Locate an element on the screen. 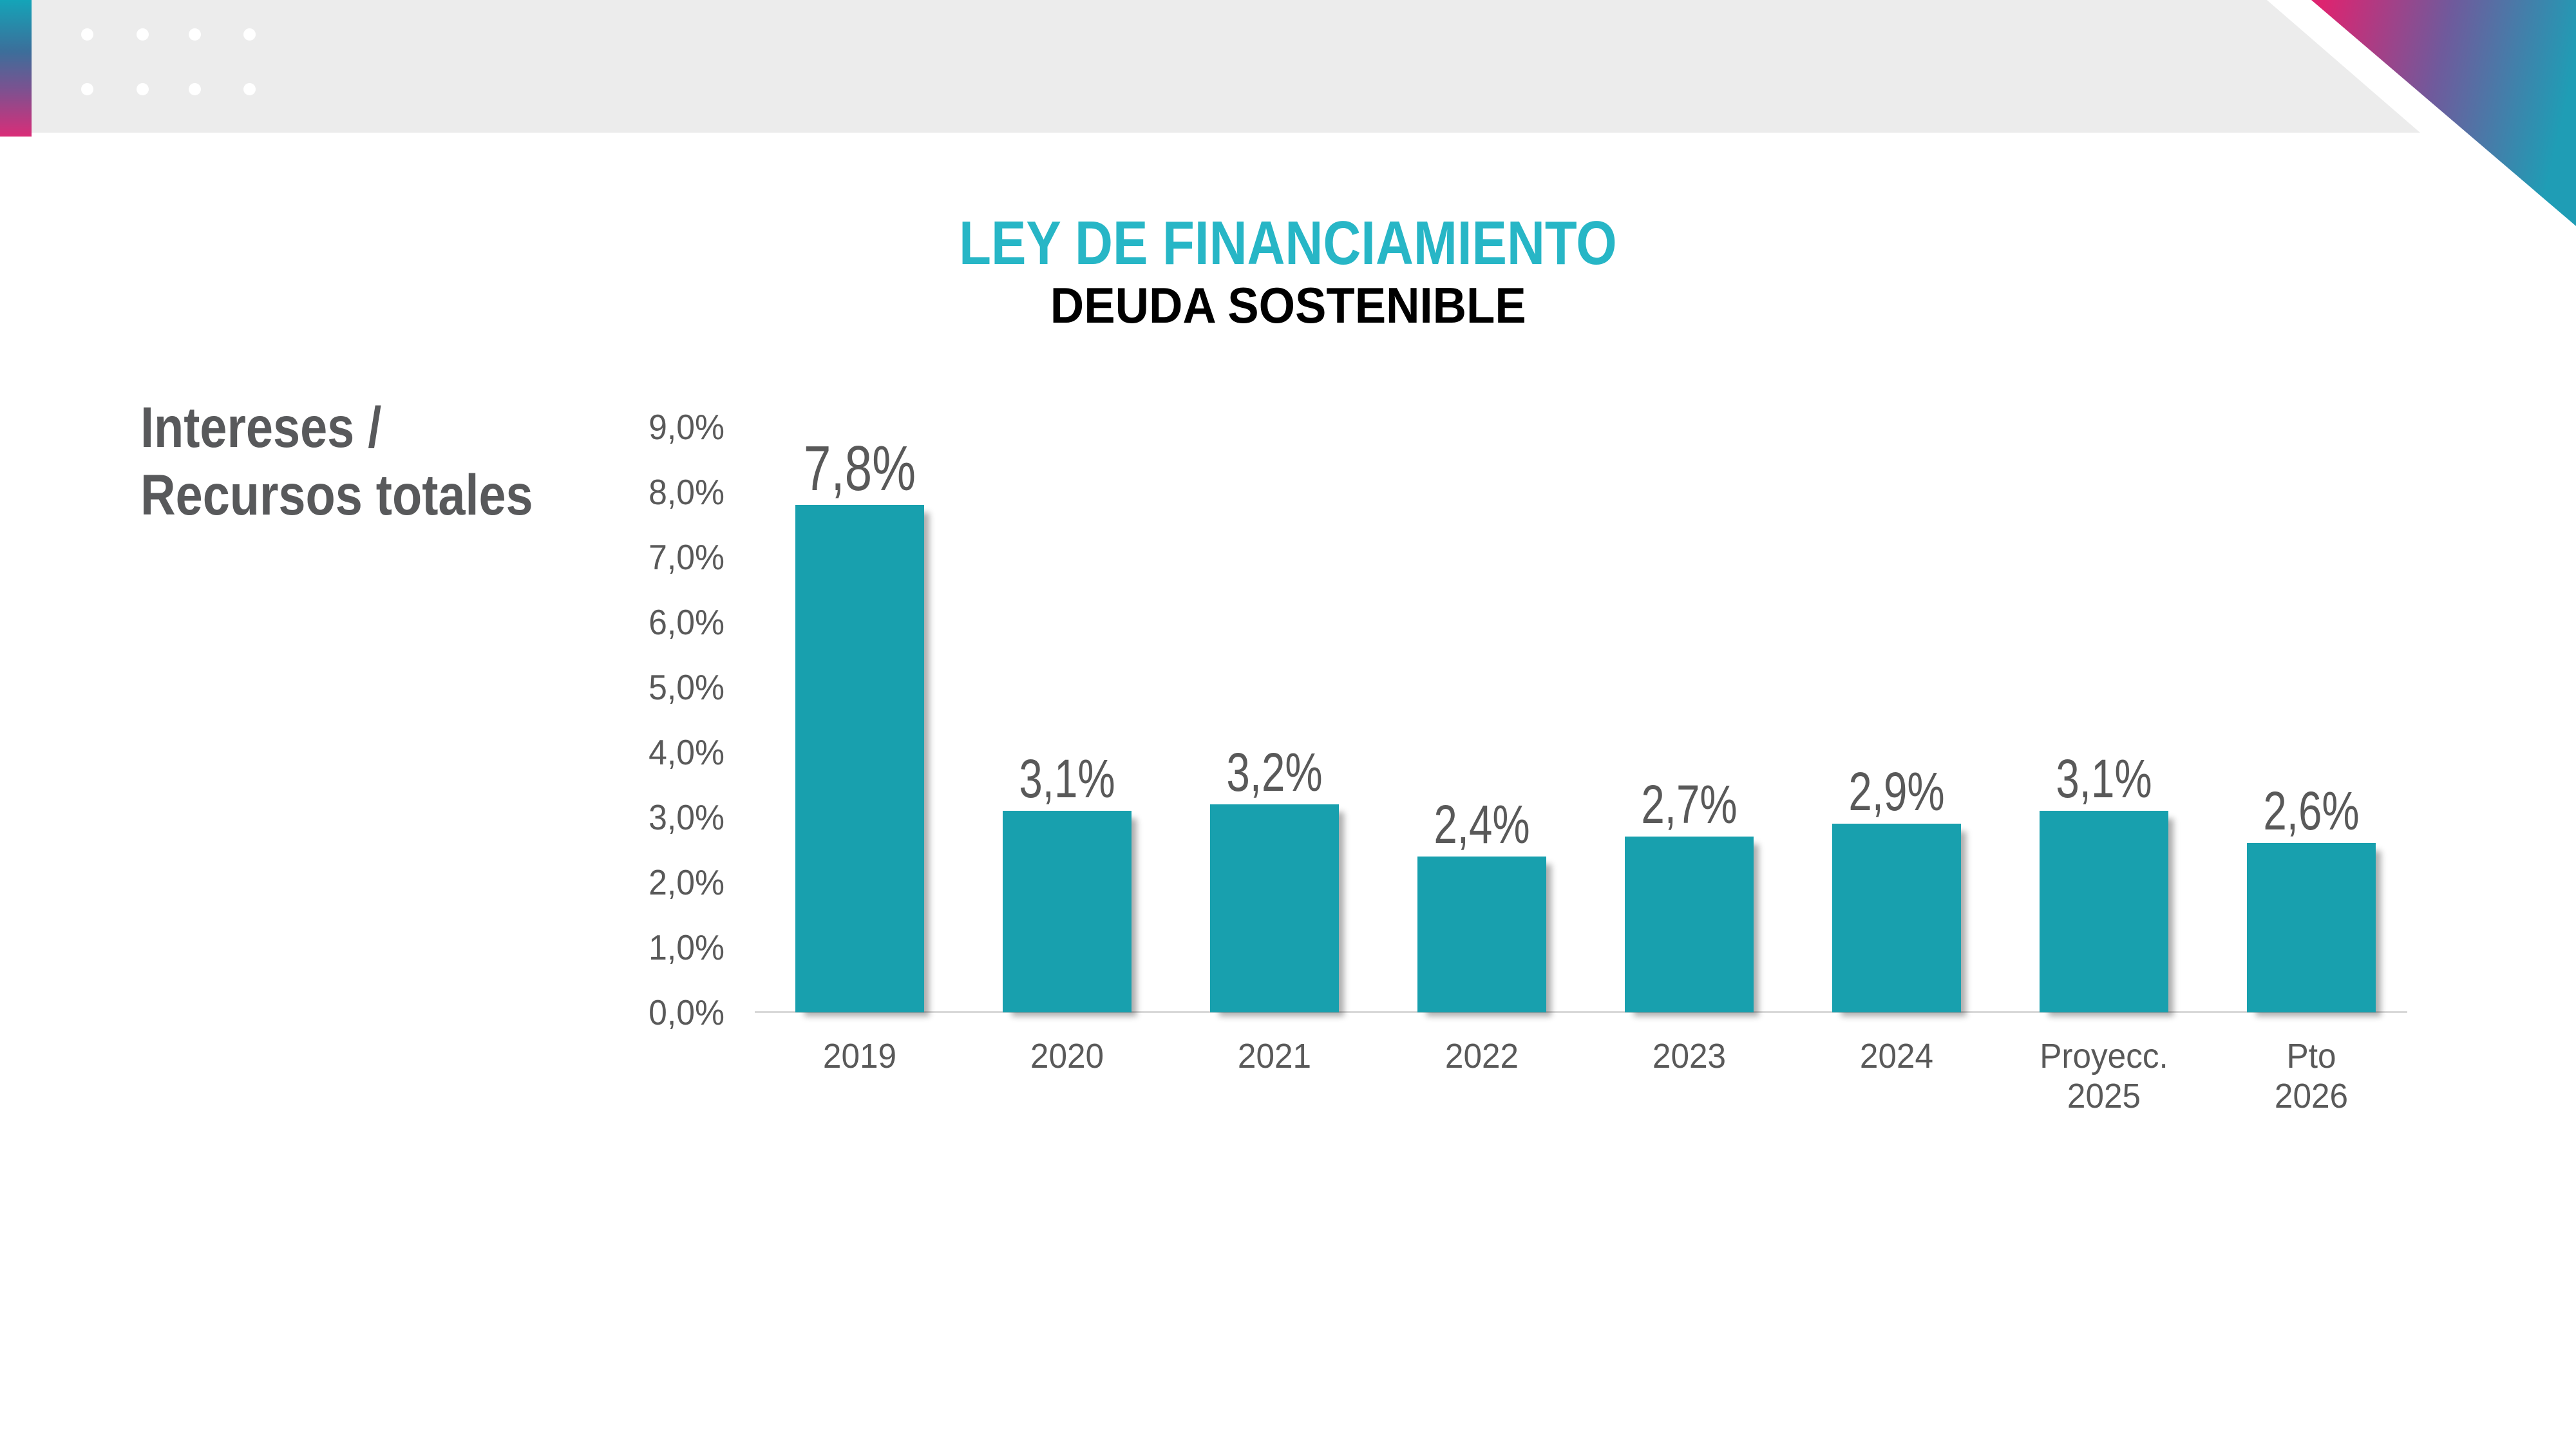 The width and height of the screenshot is (2576, 1449). y-axis-tick-label: 0,0% is located at coordinates (686, 1012).